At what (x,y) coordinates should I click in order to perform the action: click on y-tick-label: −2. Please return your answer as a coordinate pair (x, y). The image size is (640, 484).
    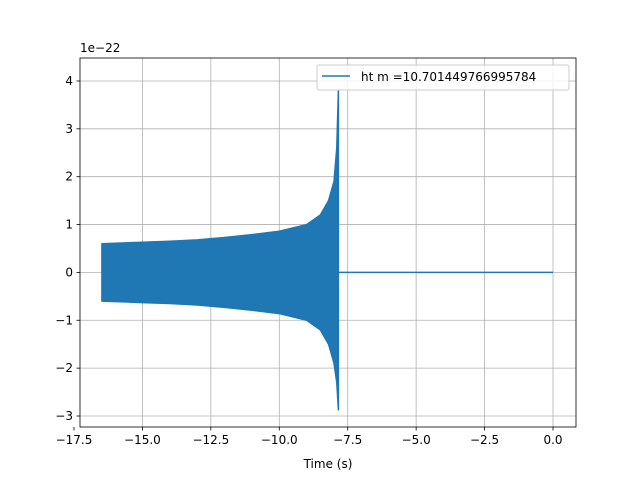
    Looking at the image, I should click on (64, 368).